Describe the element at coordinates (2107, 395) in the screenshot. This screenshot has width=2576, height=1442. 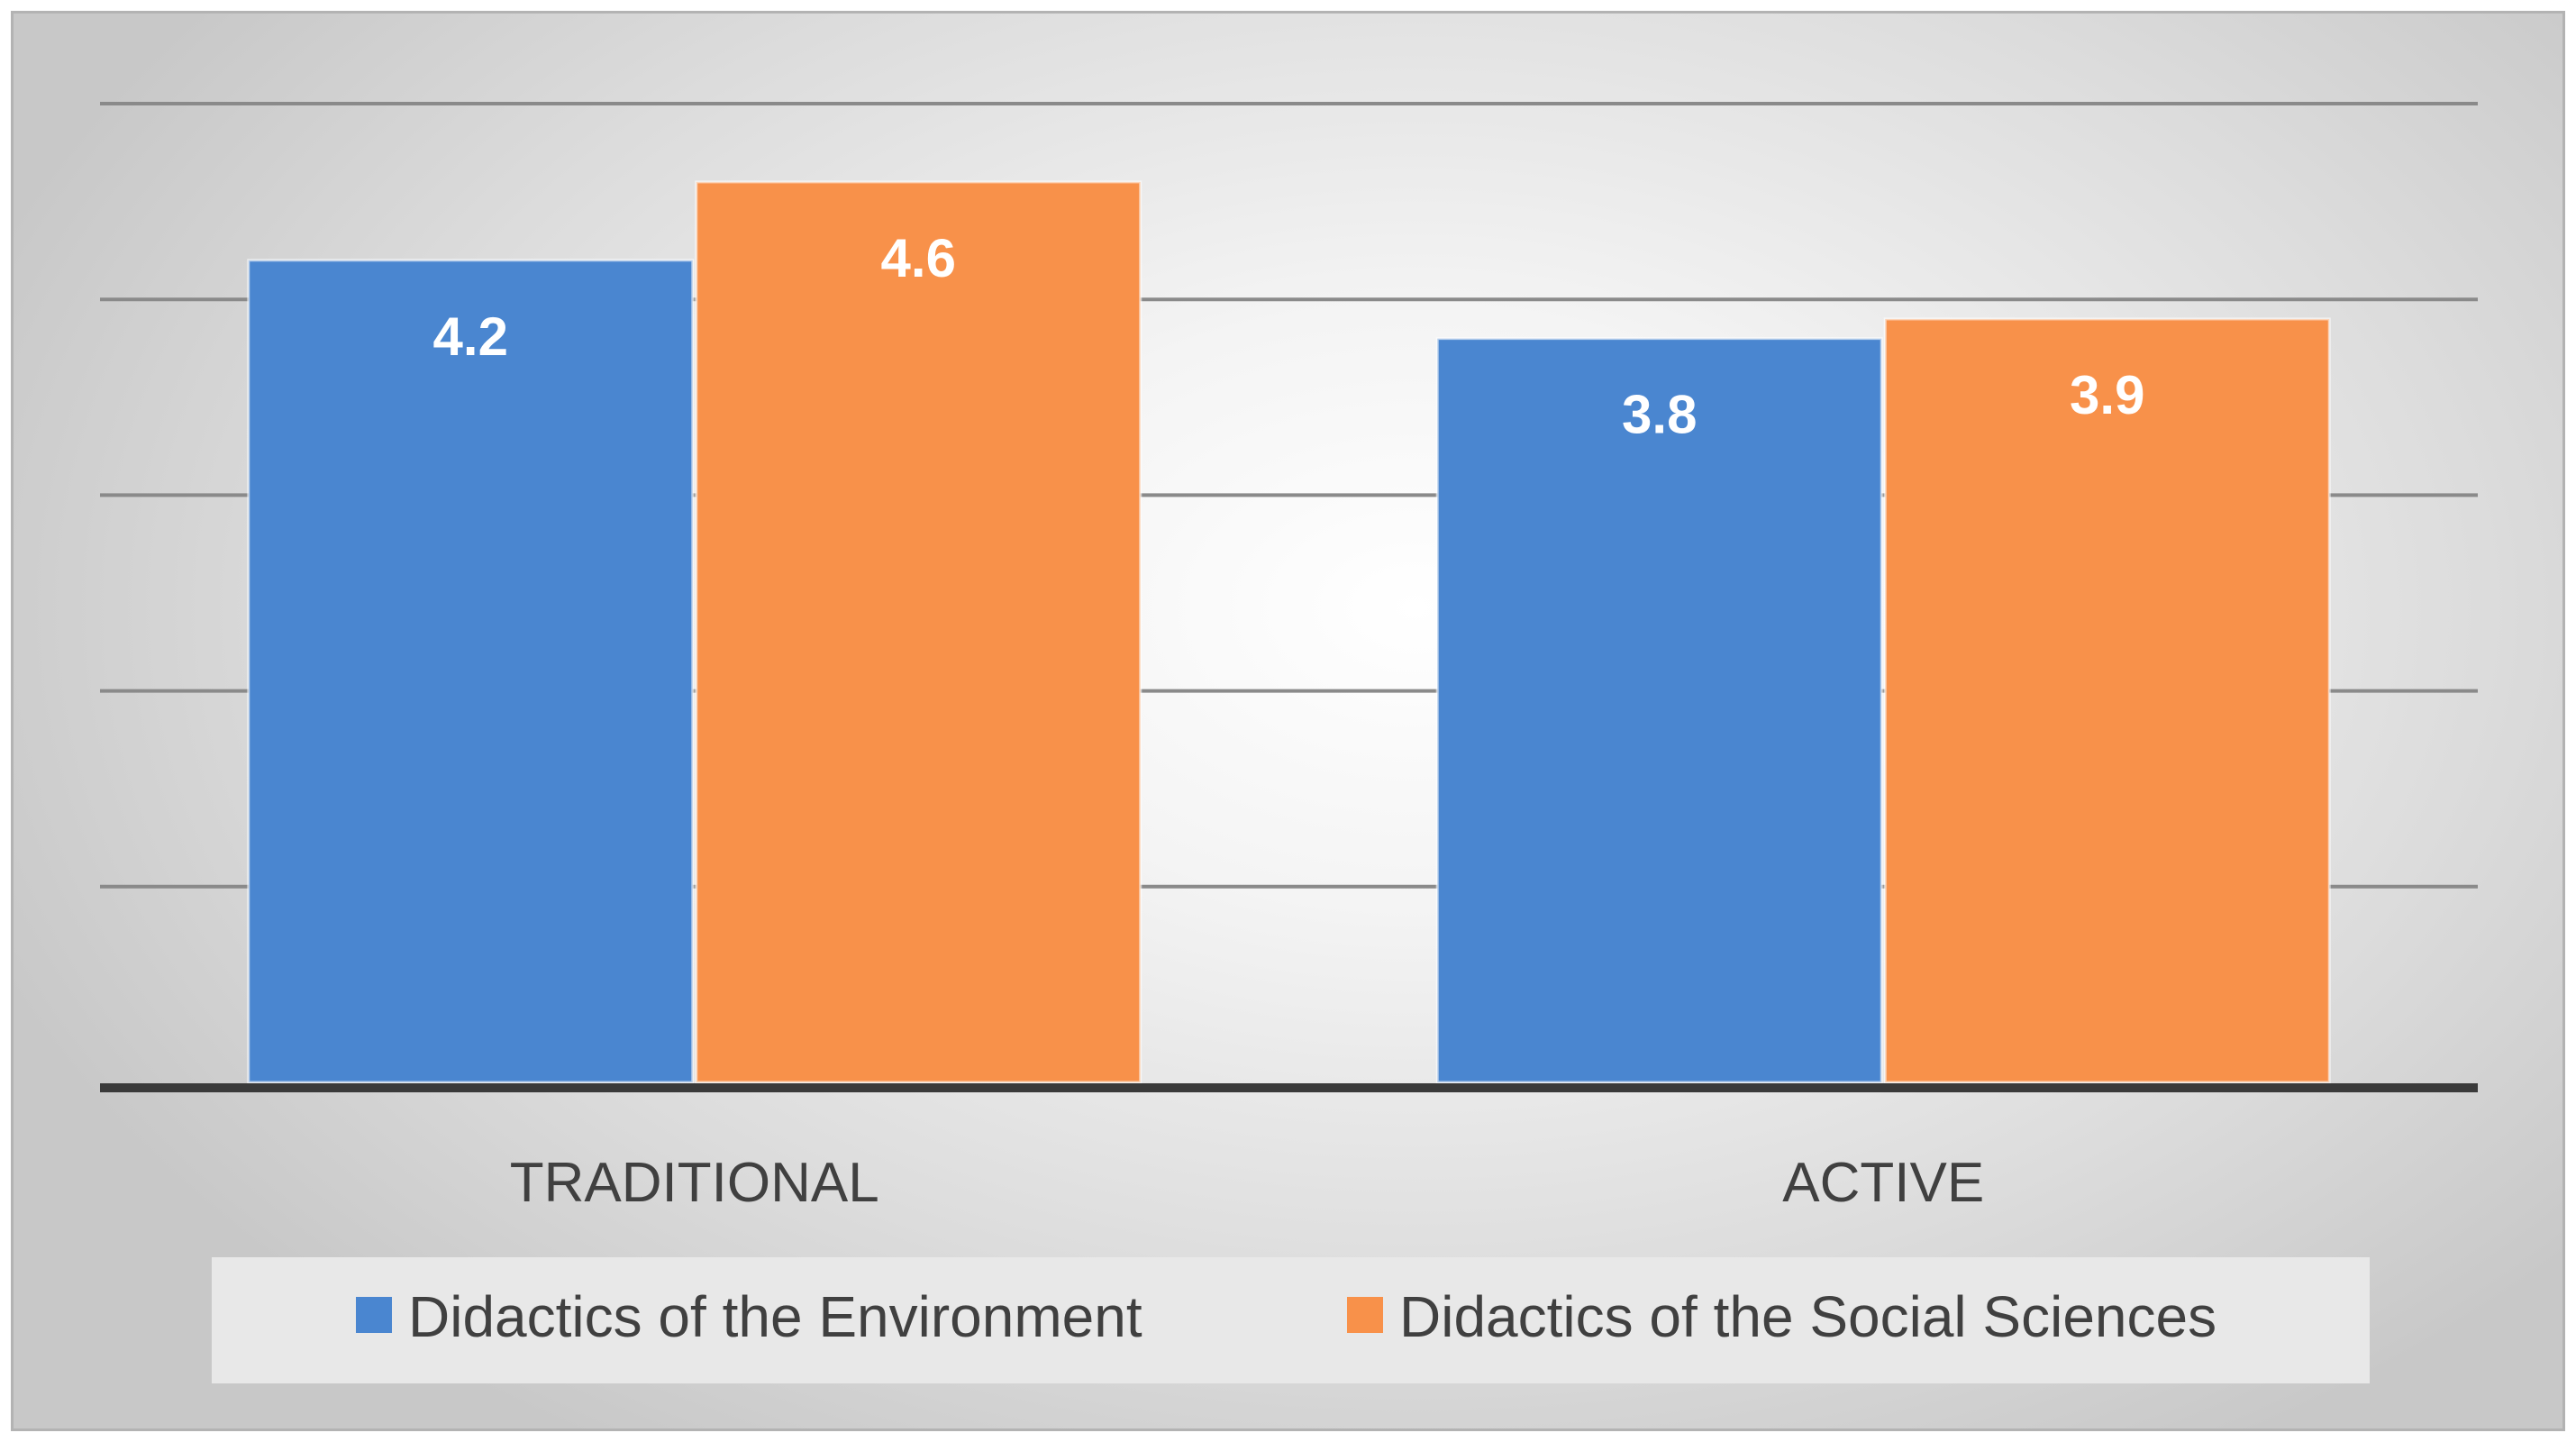
I see `data-label: 3.9` at that location.